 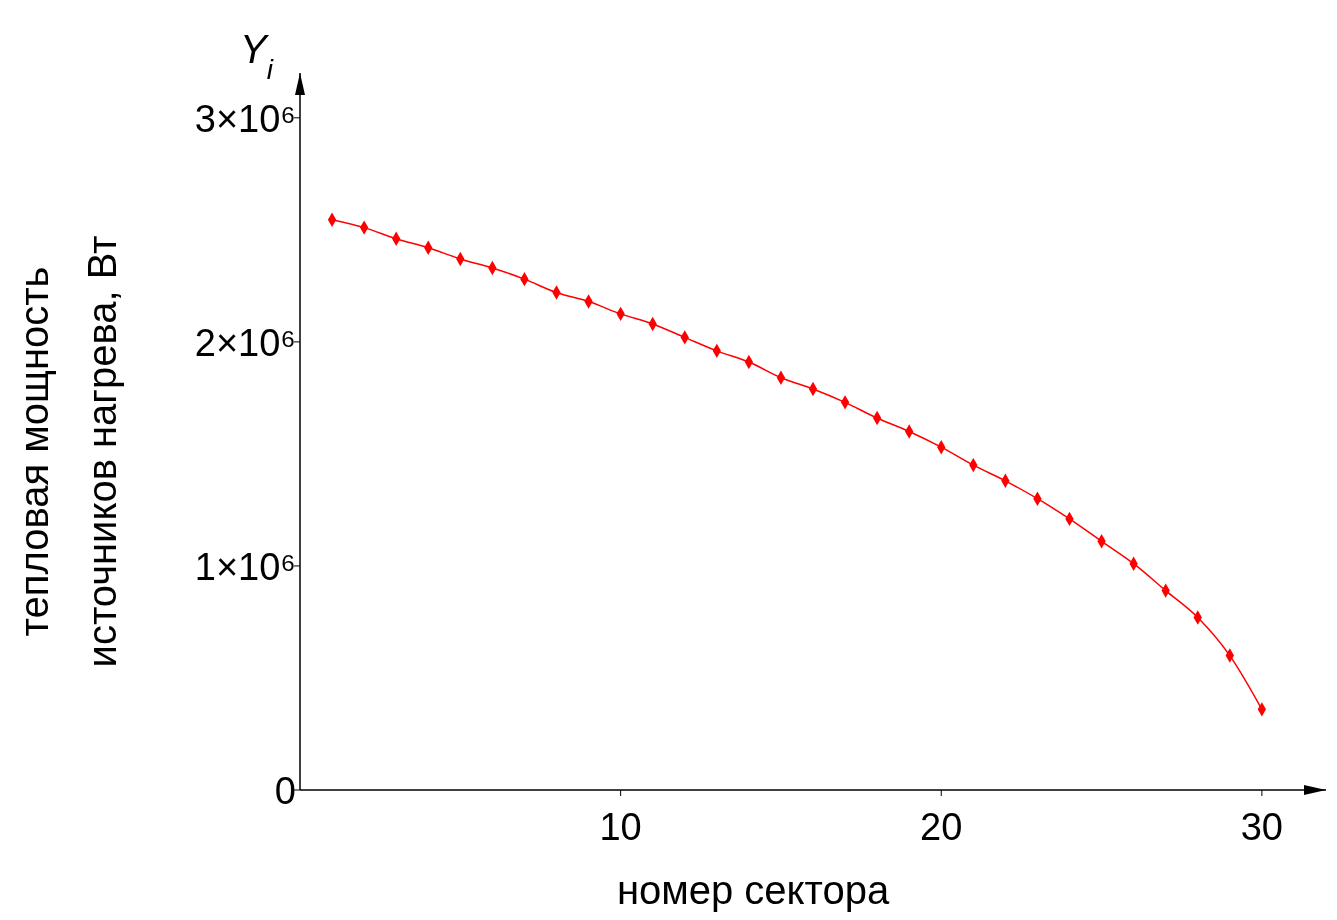 I want to click on y-tick-label: 2×10⁶, so click(x=245, y=342).